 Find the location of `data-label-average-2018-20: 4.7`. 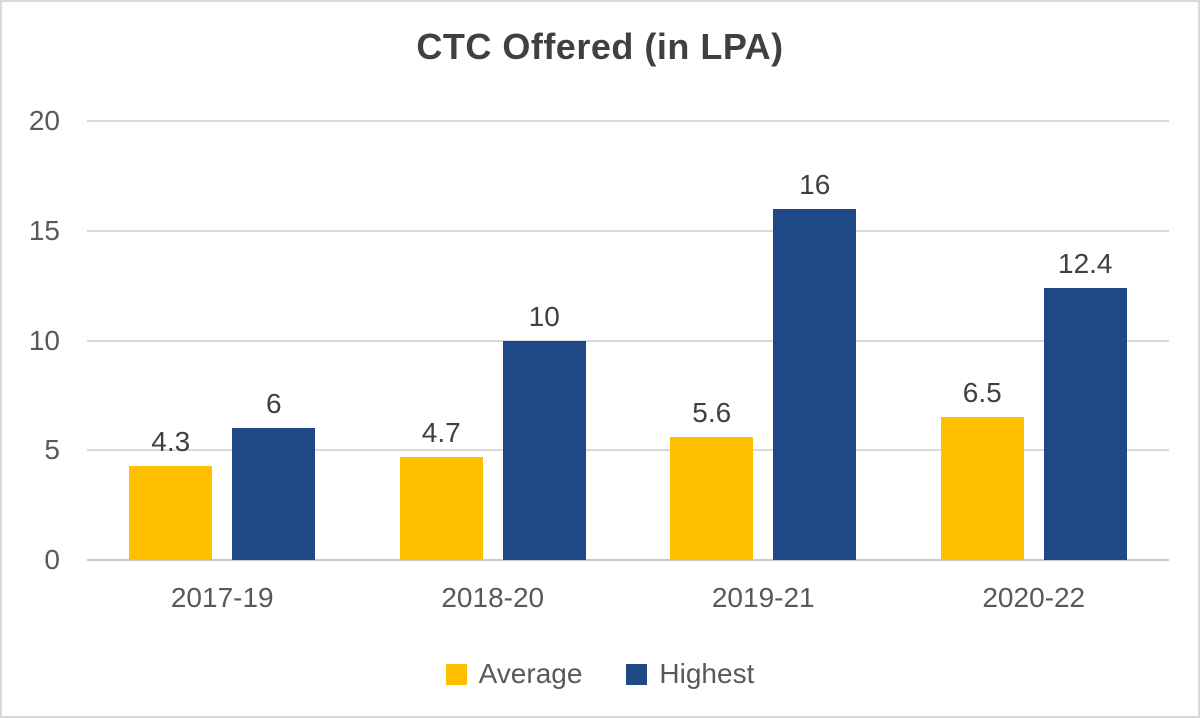

data-label-average-2018-20: 4.7 is located at coordinates (441, 432).